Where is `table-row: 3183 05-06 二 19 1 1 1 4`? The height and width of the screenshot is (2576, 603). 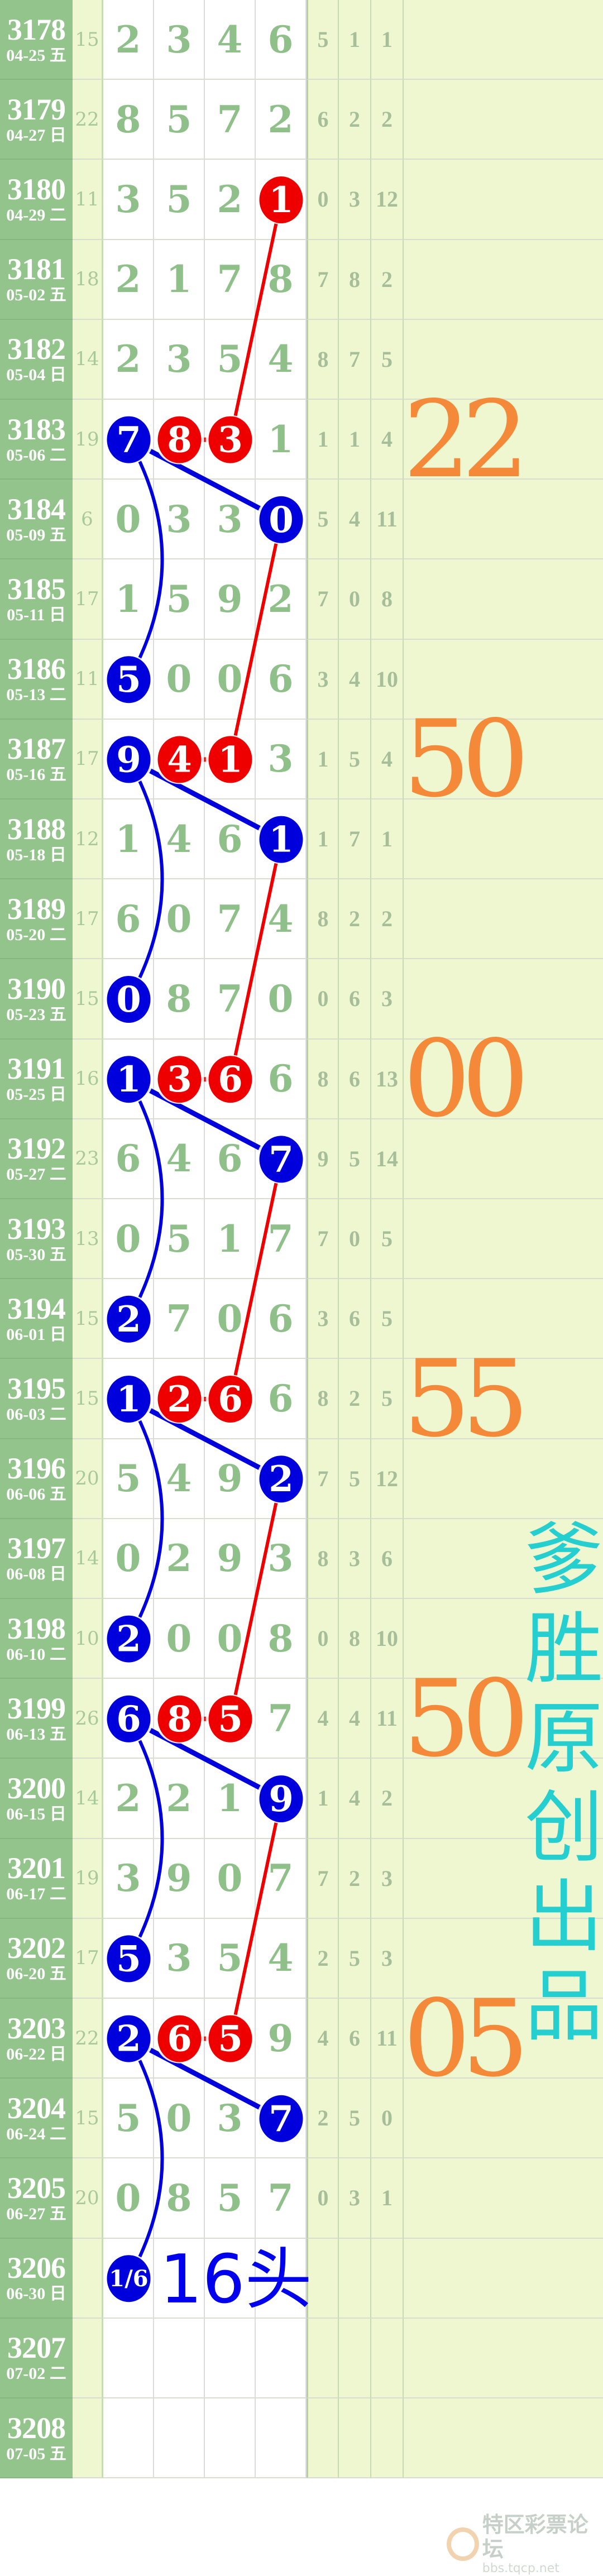 table-row: 3183 05-06 二 19 1 1 1 4 is located at coordinates (301, 440).